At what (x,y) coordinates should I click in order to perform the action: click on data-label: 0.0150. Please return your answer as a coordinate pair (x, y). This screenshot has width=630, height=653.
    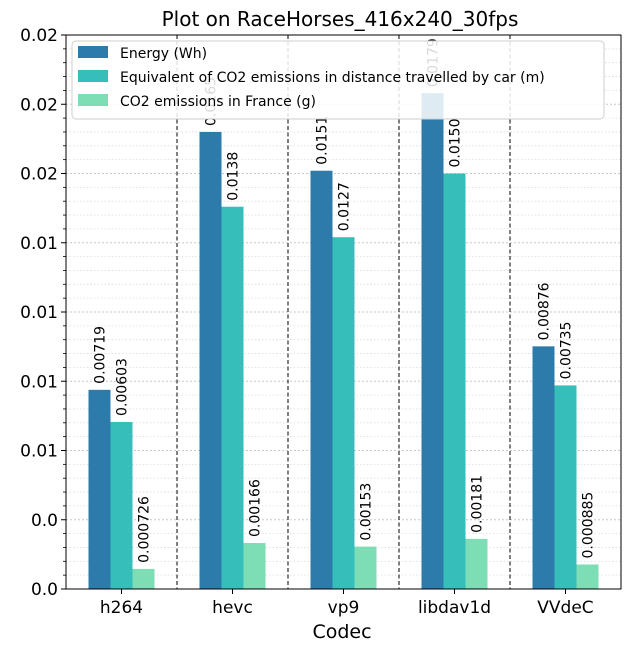
    Looking at the image, I should click on (456, 143).